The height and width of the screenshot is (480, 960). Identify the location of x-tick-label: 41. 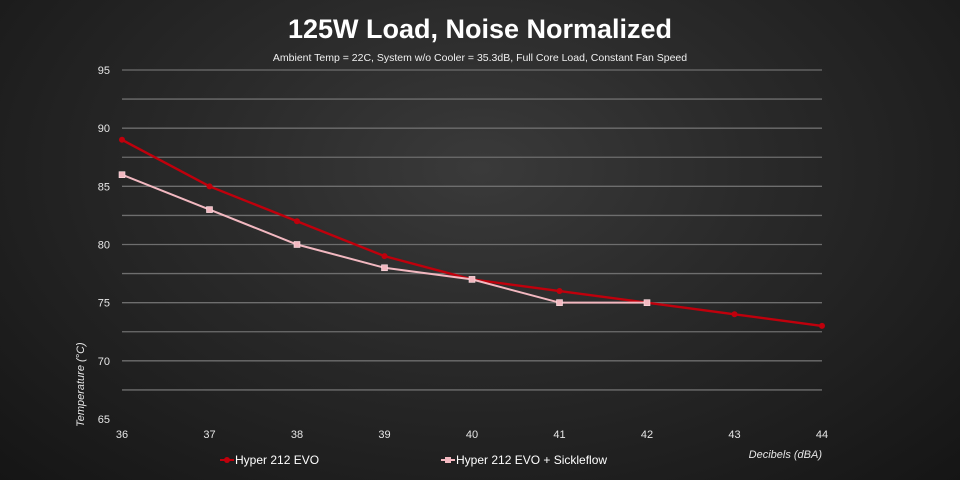
(559, 435).